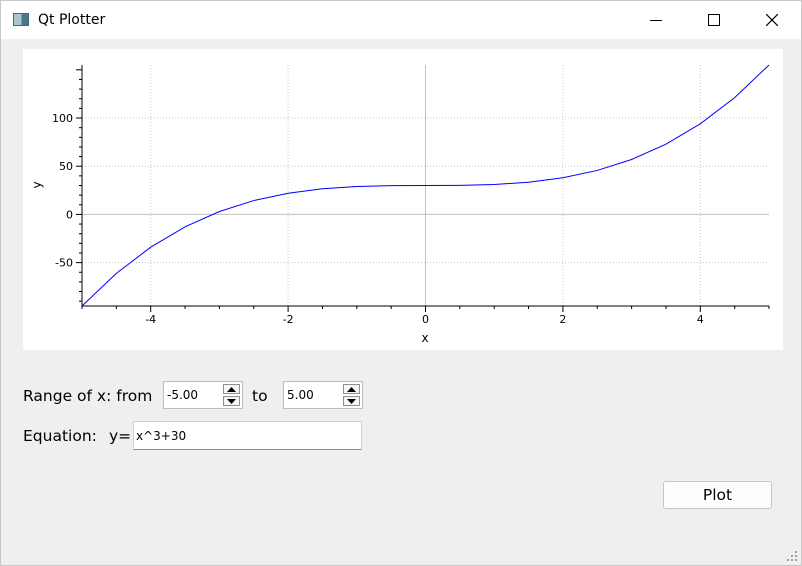 This screenshot has height=566, width=802. I want to click on y-tick-label: 0, so click(69, 214).